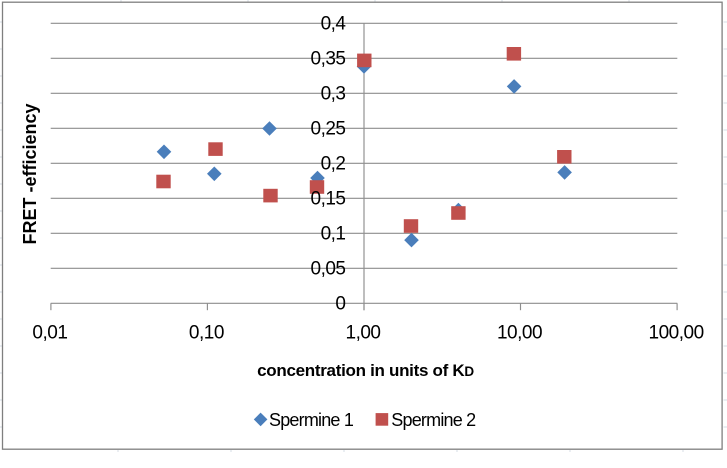  I want to click on svg-text: 0,01, so click(49, 333).